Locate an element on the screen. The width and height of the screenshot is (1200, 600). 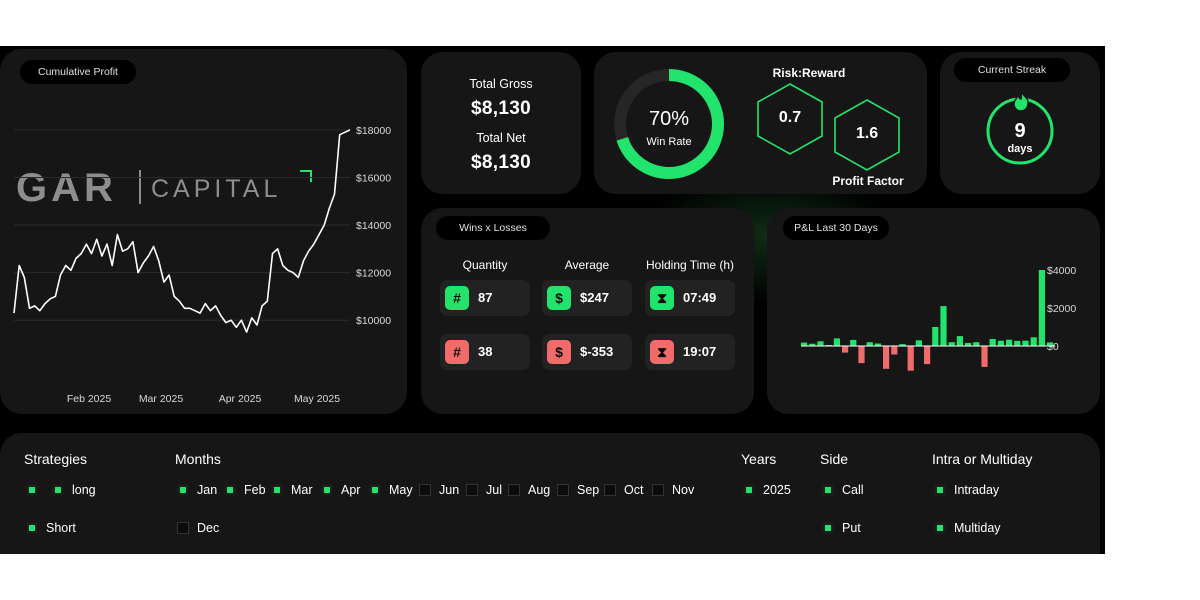
total-net-value: $8,130 is located at coordinates (501, 162).